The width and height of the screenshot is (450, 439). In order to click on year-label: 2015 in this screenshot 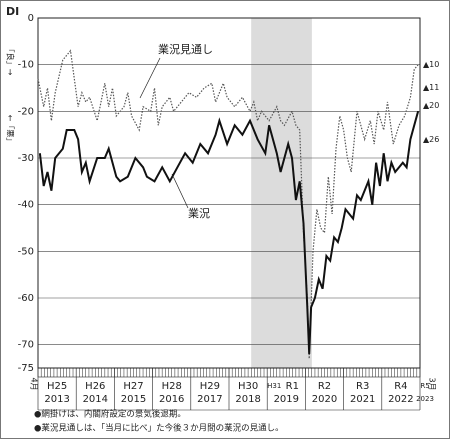, I will do `click(133, 399)`.